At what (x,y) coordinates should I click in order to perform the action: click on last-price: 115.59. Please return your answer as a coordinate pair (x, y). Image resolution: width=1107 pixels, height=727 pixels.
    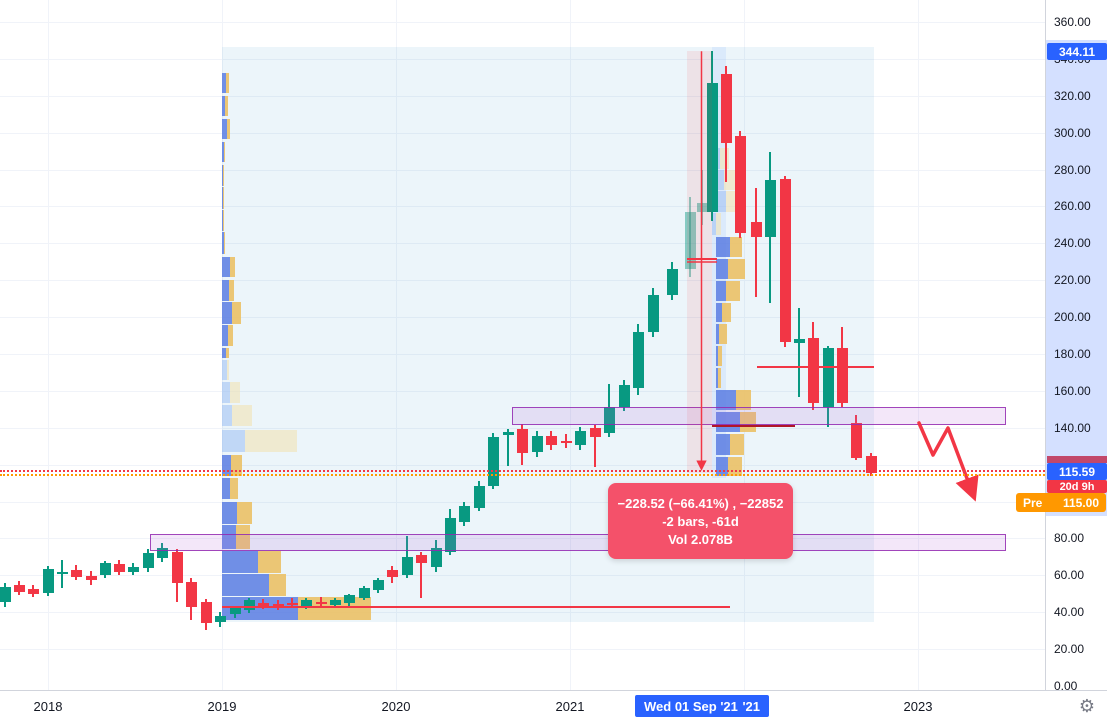
    Looking at the image, I should click on (1077, 471).